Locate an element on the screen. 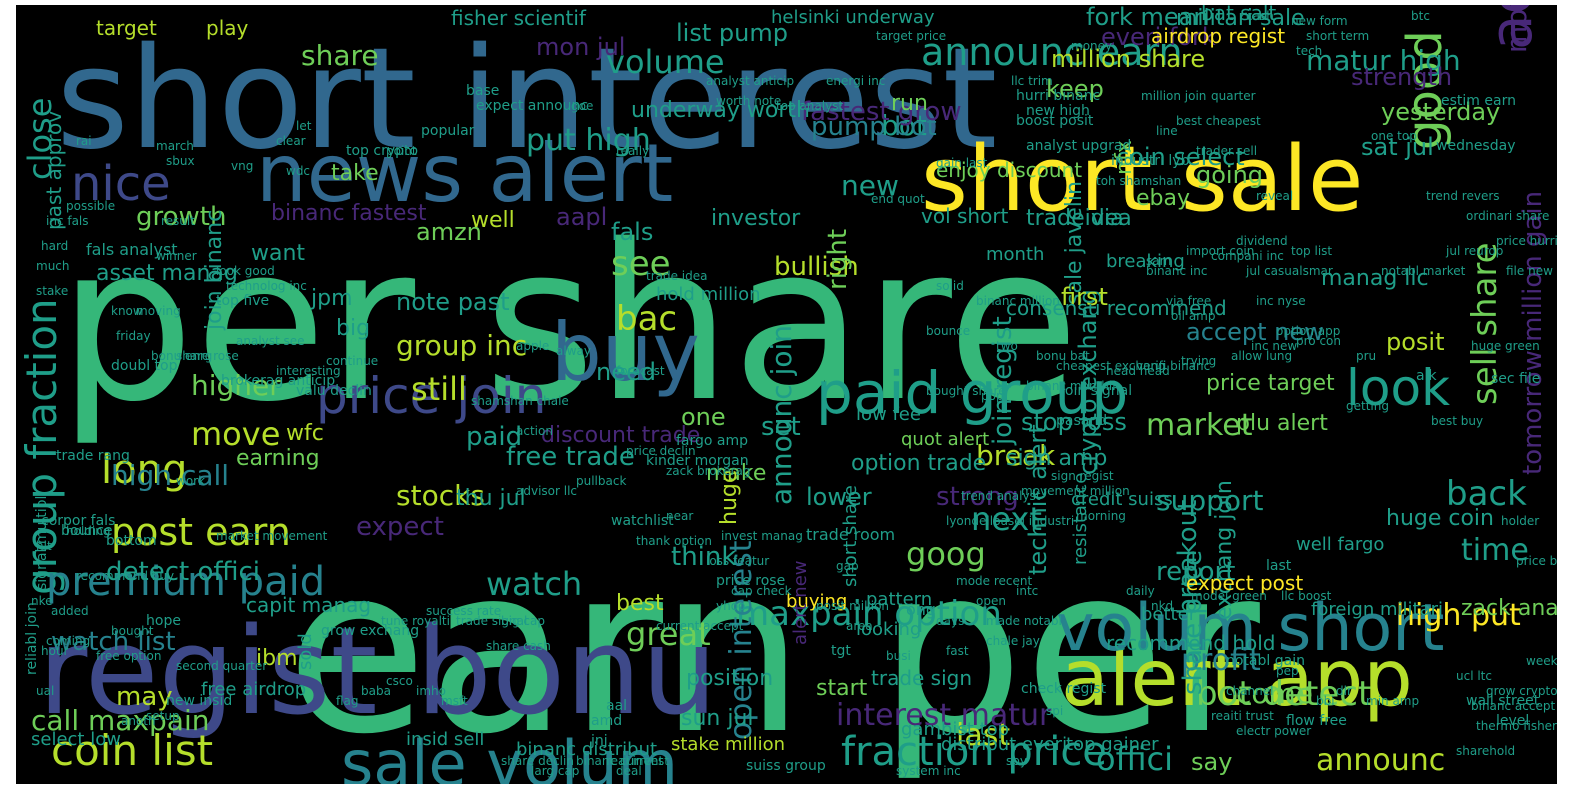 This screenshot has height=799, width=1574. word-channel: channel is located at coordinates (1249, 691).